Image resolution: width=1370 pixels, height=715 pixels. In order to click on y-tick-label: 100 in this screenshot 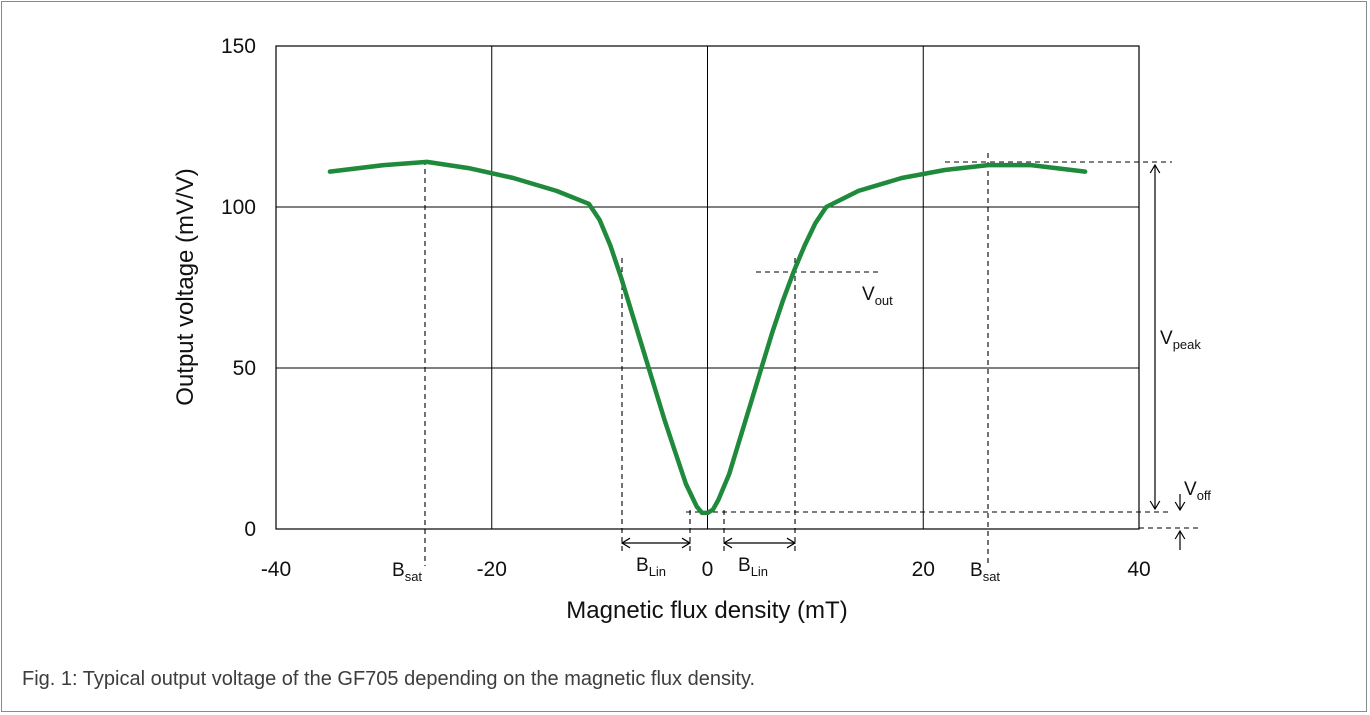, I will do `click(238, 207)`.